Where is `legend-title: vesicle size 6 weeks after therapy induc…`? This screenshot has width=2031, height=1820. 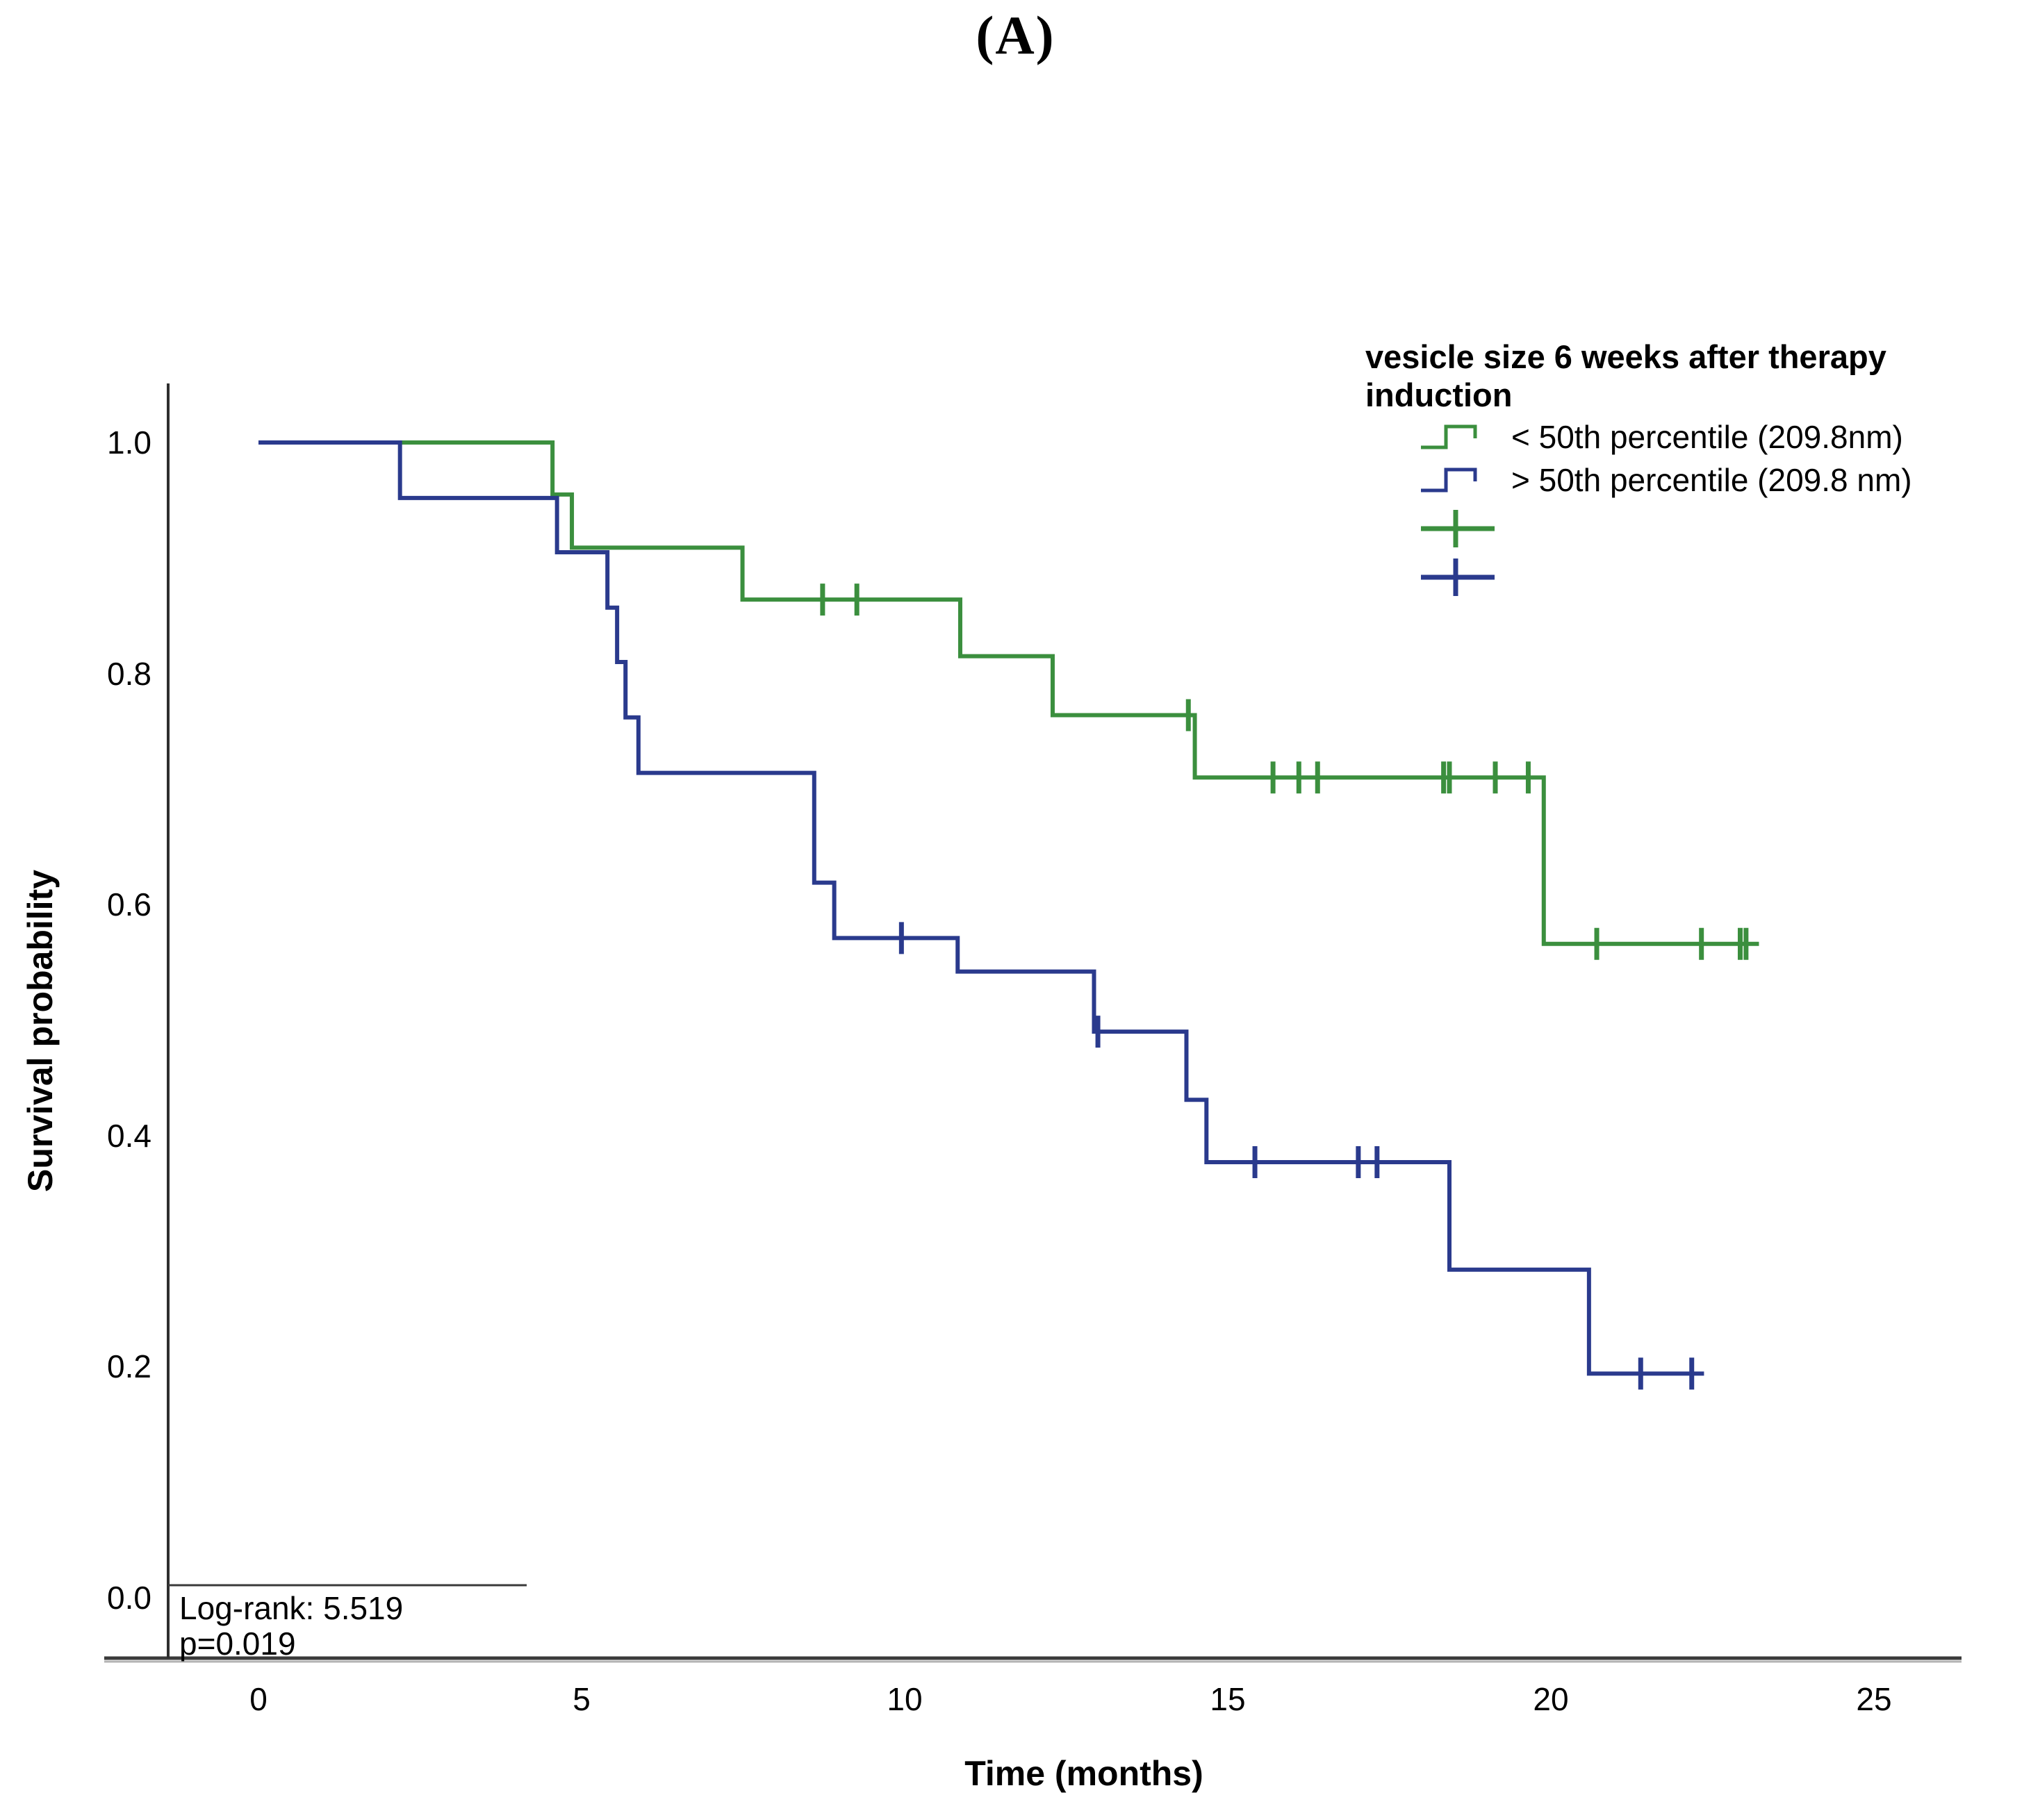
legend-title: vesicle size 6 weeks after therapy induc… is located at coordinates (1695, 376).